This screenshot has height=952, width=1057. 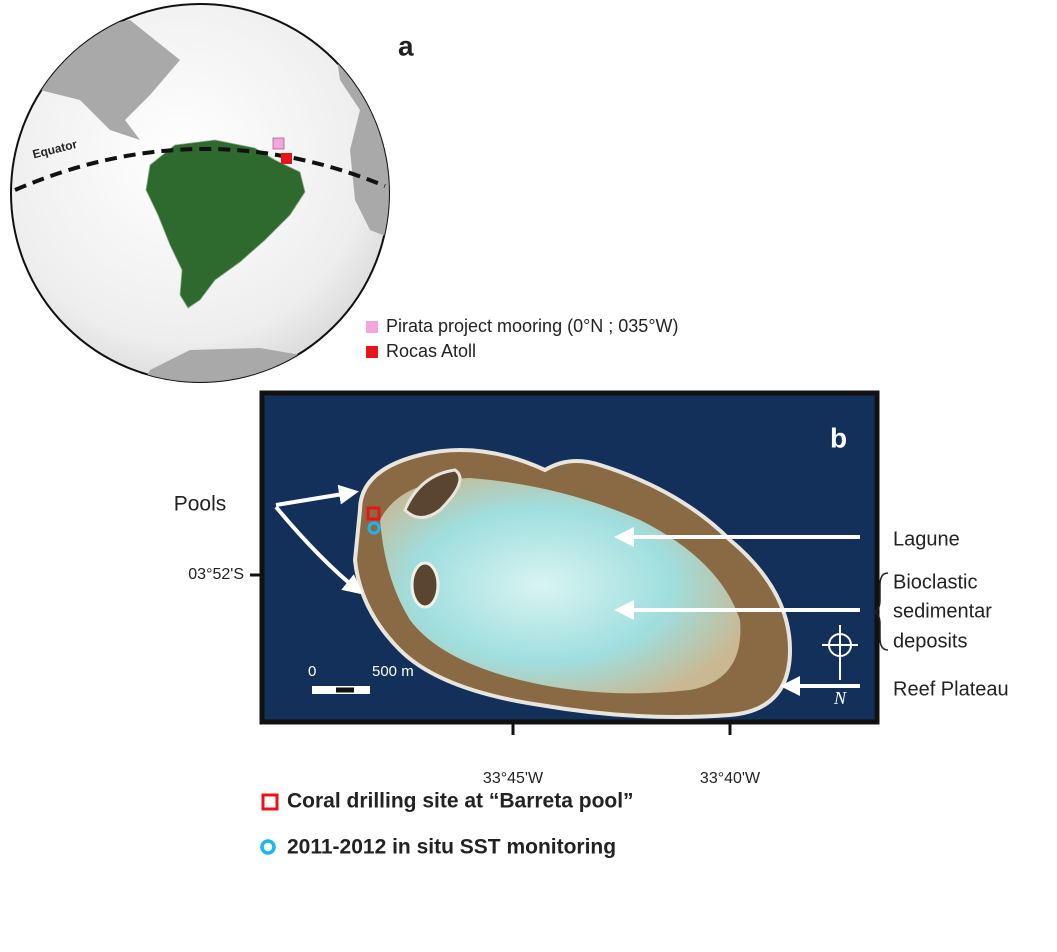 I want to click on latitude-label: 03°52'S, so click(x=216, y=574).